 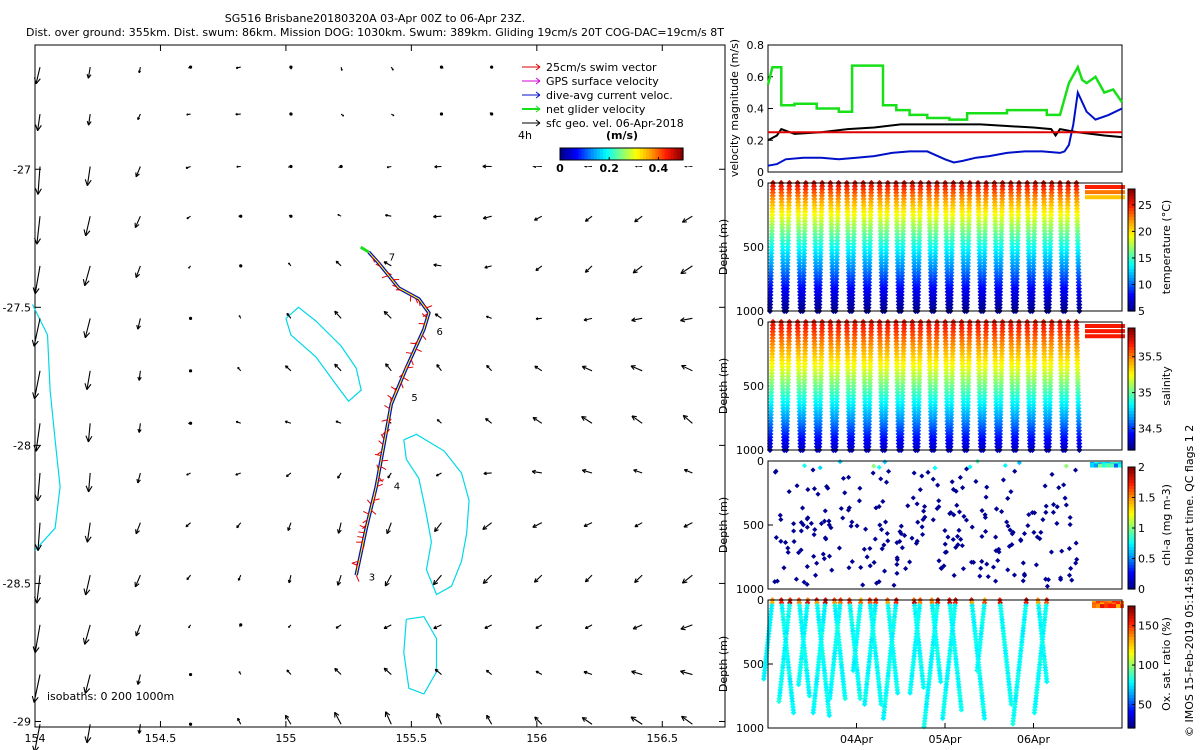 I want to click on legend-interval-label: 4h, so click(x=525, y=135).